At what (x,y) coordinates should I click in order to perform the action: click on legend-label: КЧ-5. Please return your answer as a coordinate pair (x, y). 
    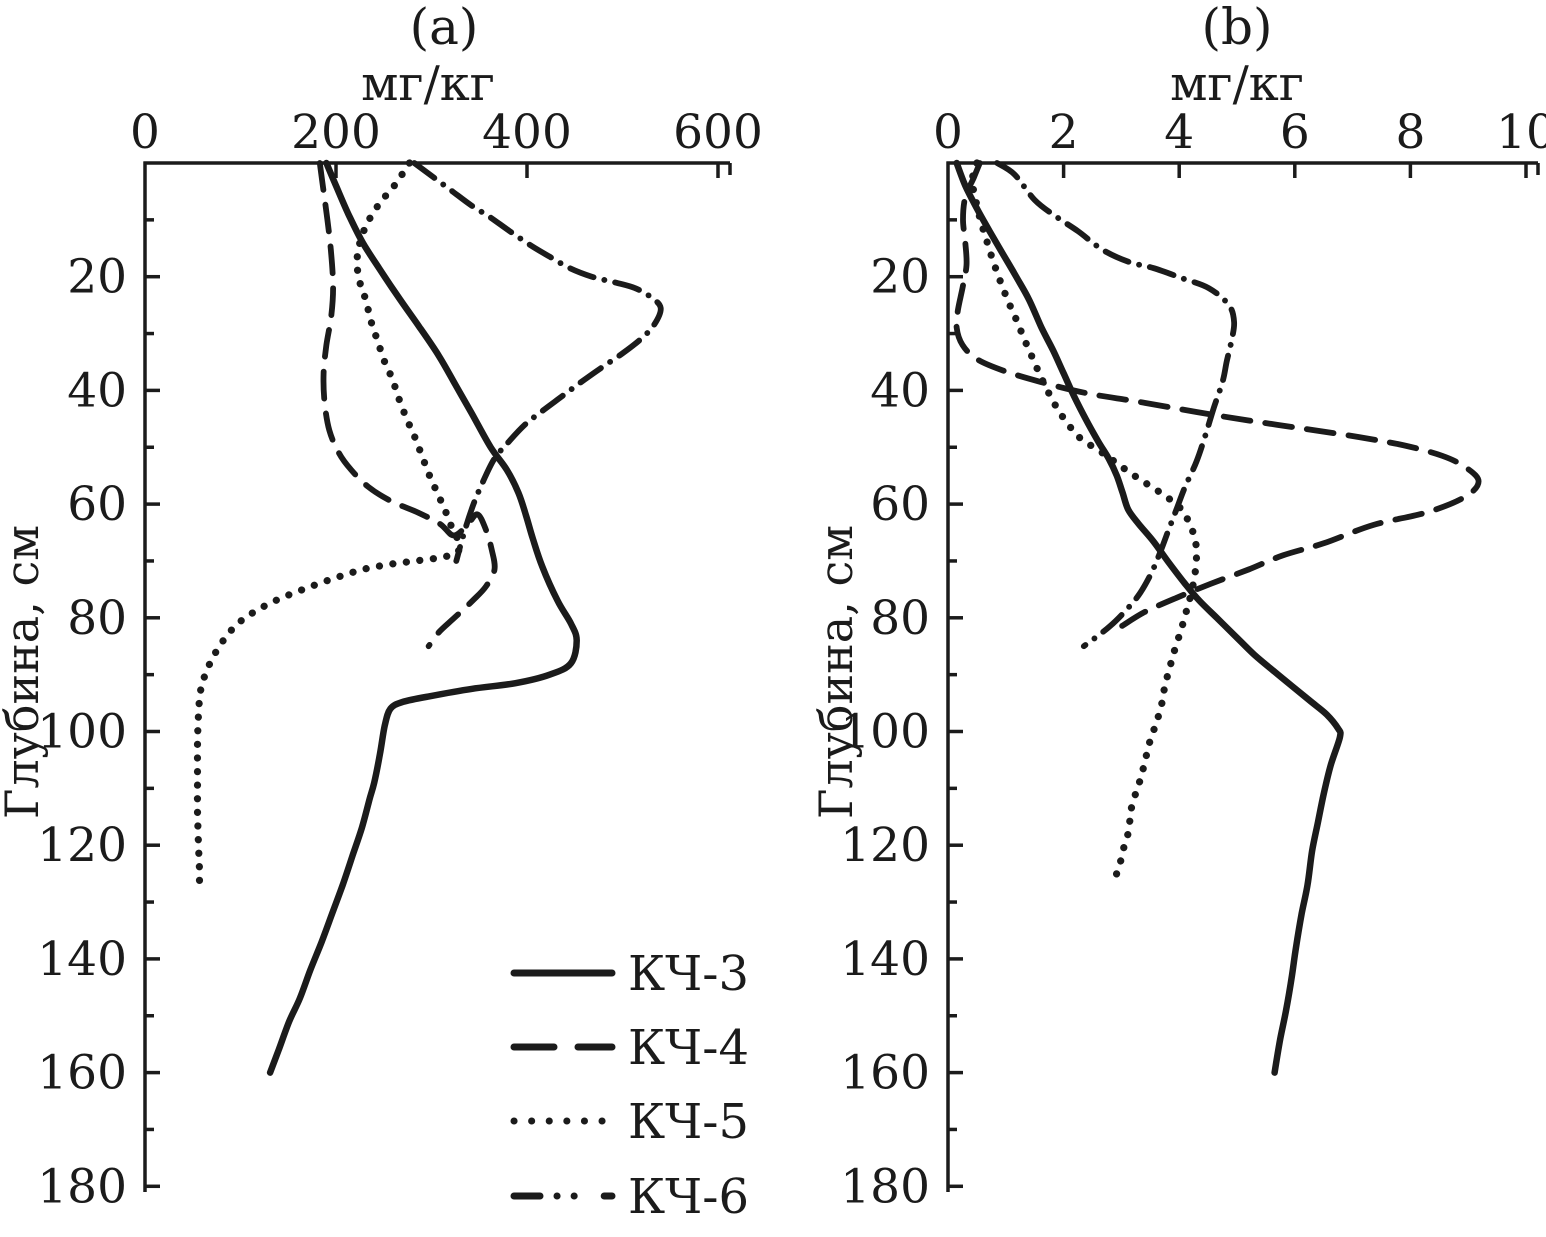
    Looking at the image, I should click on (688, 1122).